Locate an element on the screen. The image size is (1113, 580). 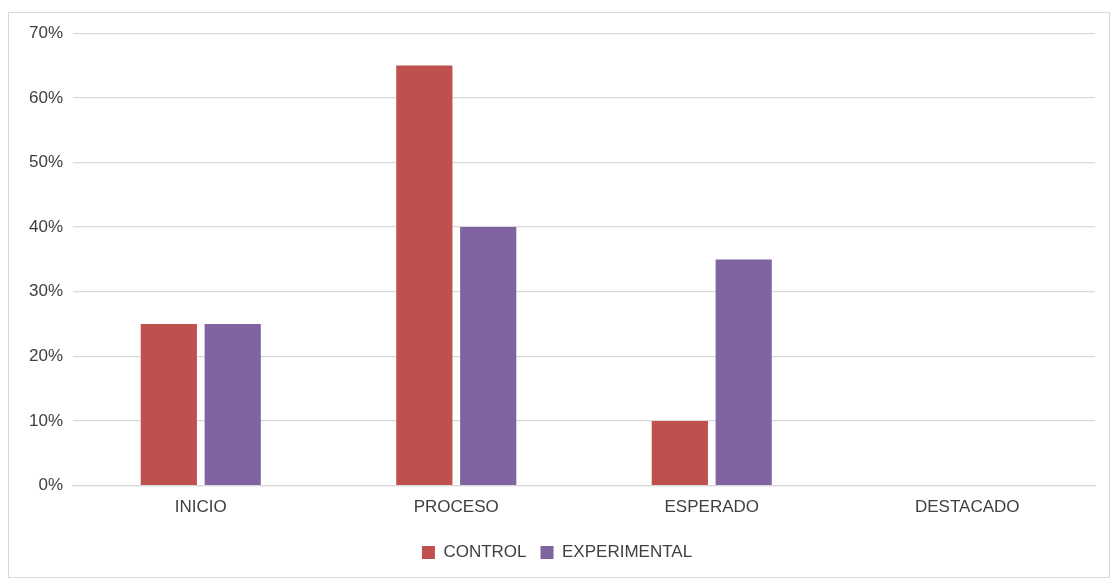
x-tick-label: INICIO is located at coordinates (200, 507).